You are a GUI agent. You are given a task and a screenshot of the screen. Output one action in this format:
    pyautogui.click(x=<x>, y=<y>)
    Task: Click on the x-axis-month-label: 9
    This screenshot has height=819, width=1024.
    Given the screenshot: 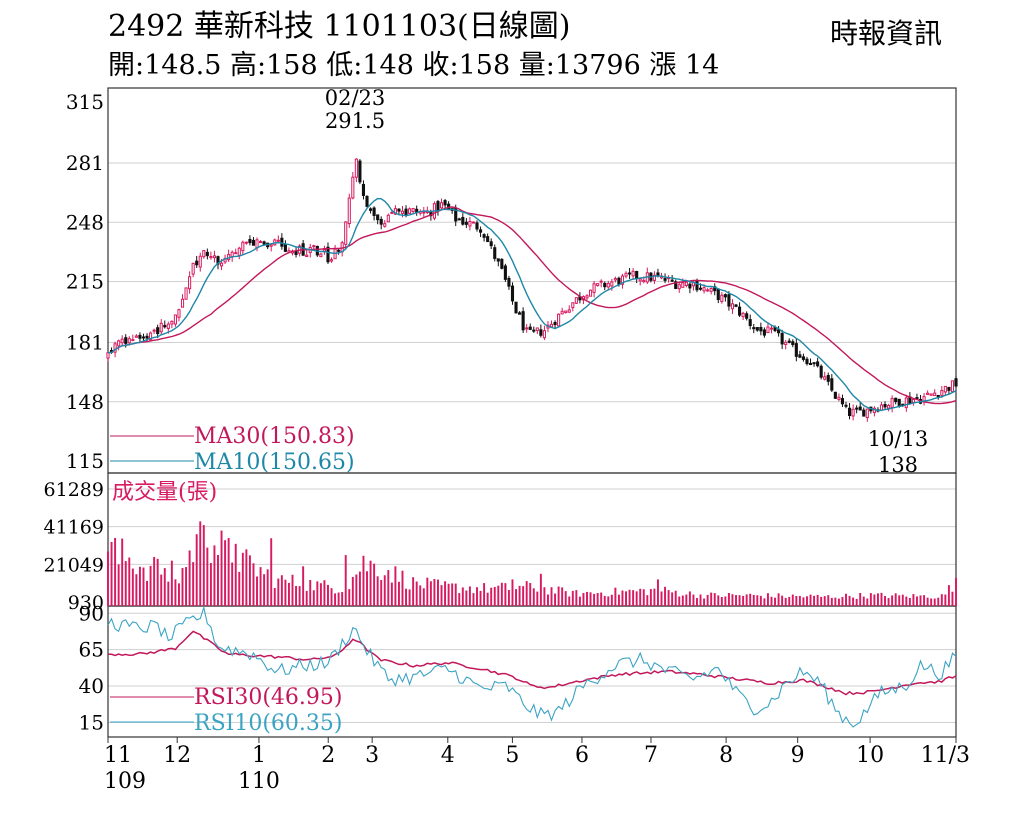 What is the action you would take?
    pyautogui.click(x=798, y=755)
    